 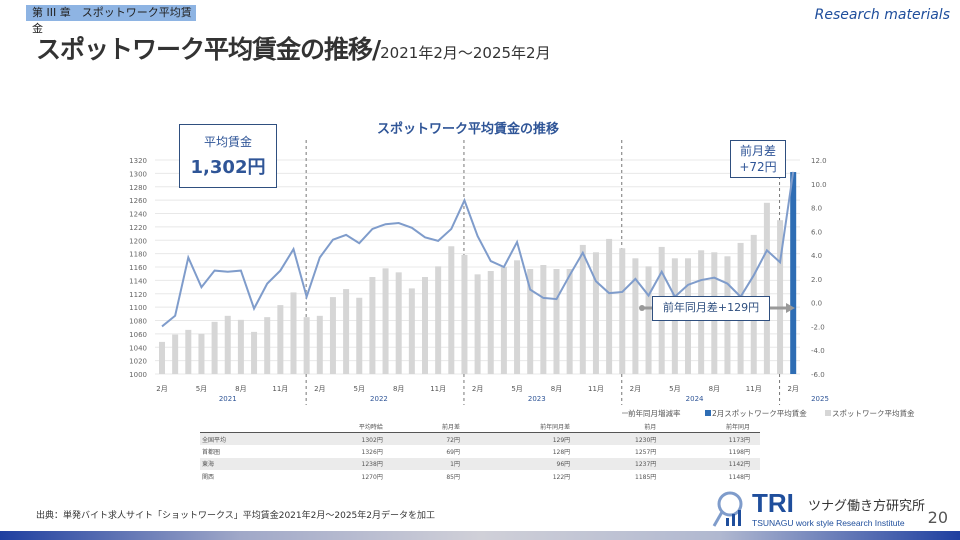 I want to click on page-number: 20, so click(x=937, y=517).